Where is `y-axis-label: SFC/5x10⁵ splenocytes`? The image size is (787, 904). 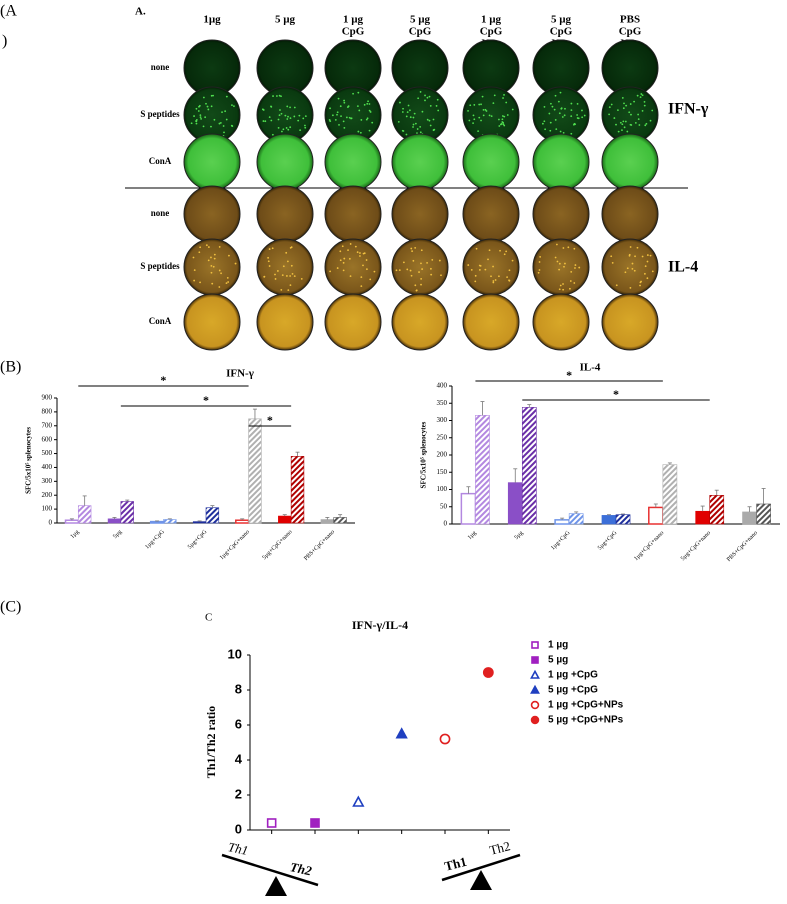
y-axis-label: SFC/5x10⁵ splenocytes is located at coordinates (29, 460).